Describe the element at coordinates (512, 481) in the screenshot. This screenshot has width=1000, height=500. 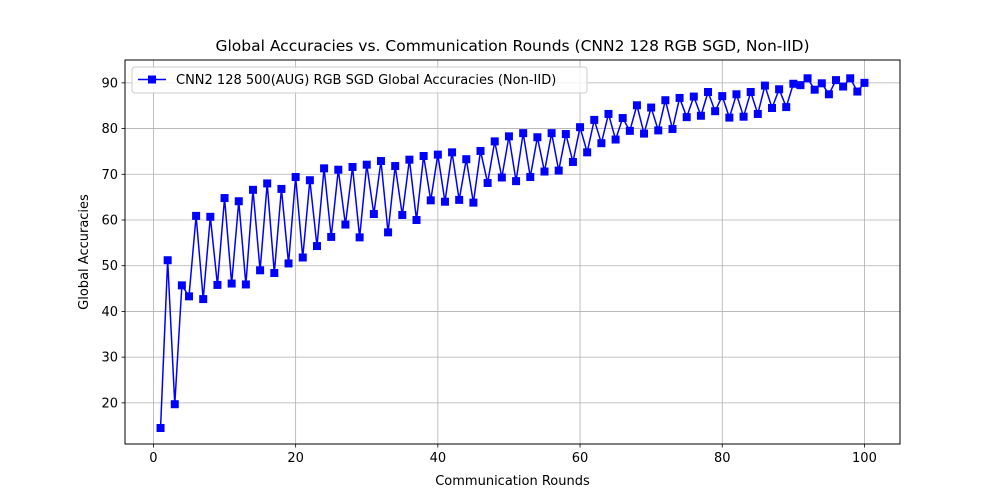
I see `x-axis-label: Communication Rounds` at that location.